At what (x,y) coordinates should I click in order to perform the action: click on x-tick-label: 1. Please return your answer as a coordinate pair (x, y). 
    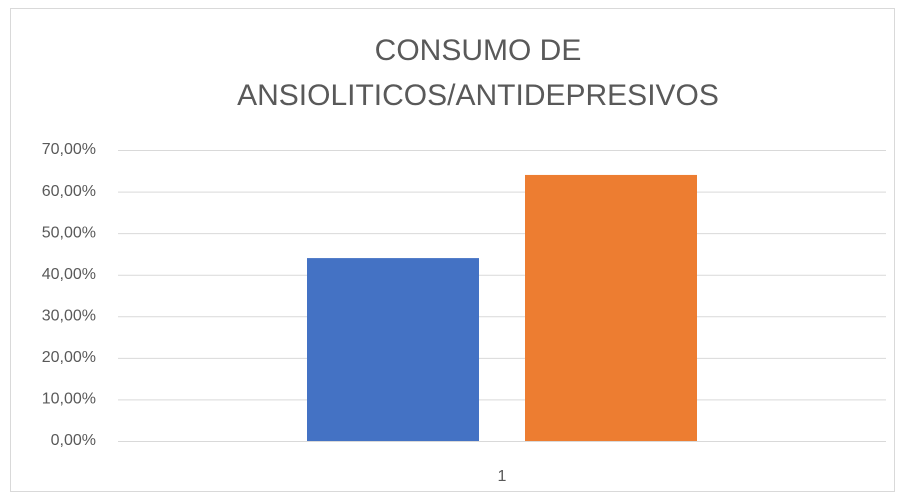
    Looking at the image, I should click on (502, 476).